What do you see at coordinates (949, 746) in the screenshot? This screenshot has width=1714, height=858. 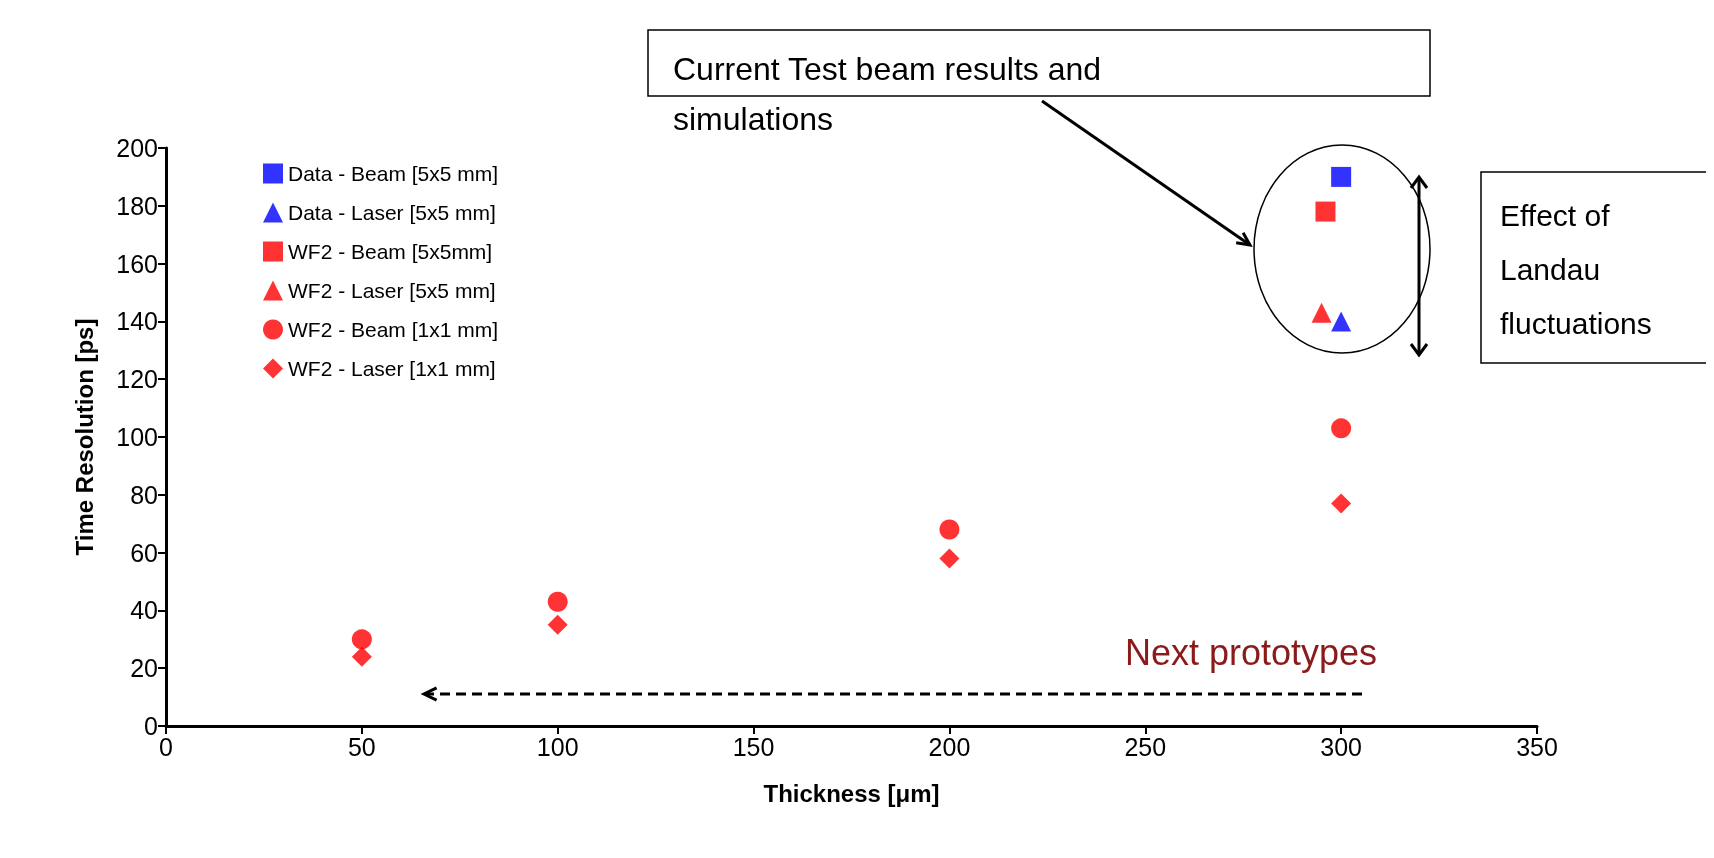 I see `x-tick-label: 200` at bounding box center [949, 746].